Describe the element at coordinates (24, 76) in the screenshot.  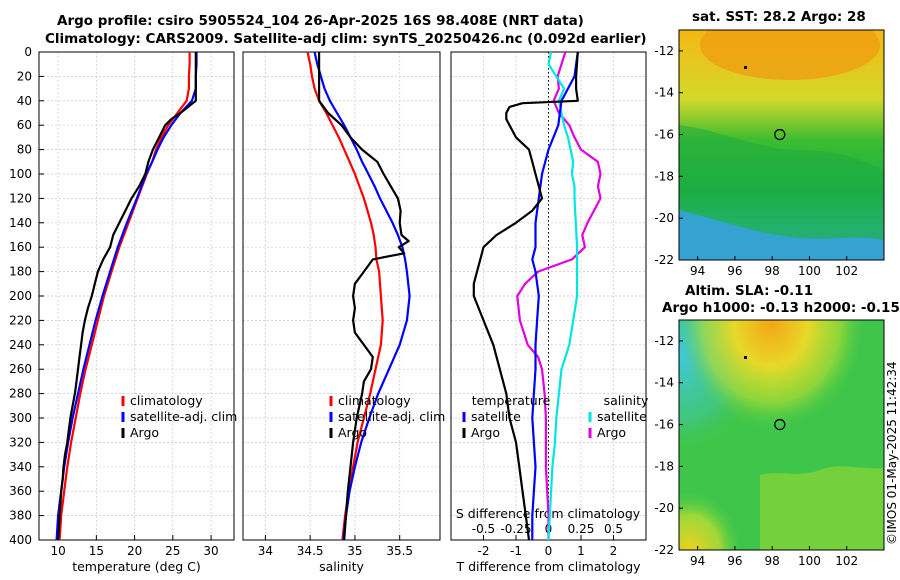
I see `depth-tick-label: 20` at that location.